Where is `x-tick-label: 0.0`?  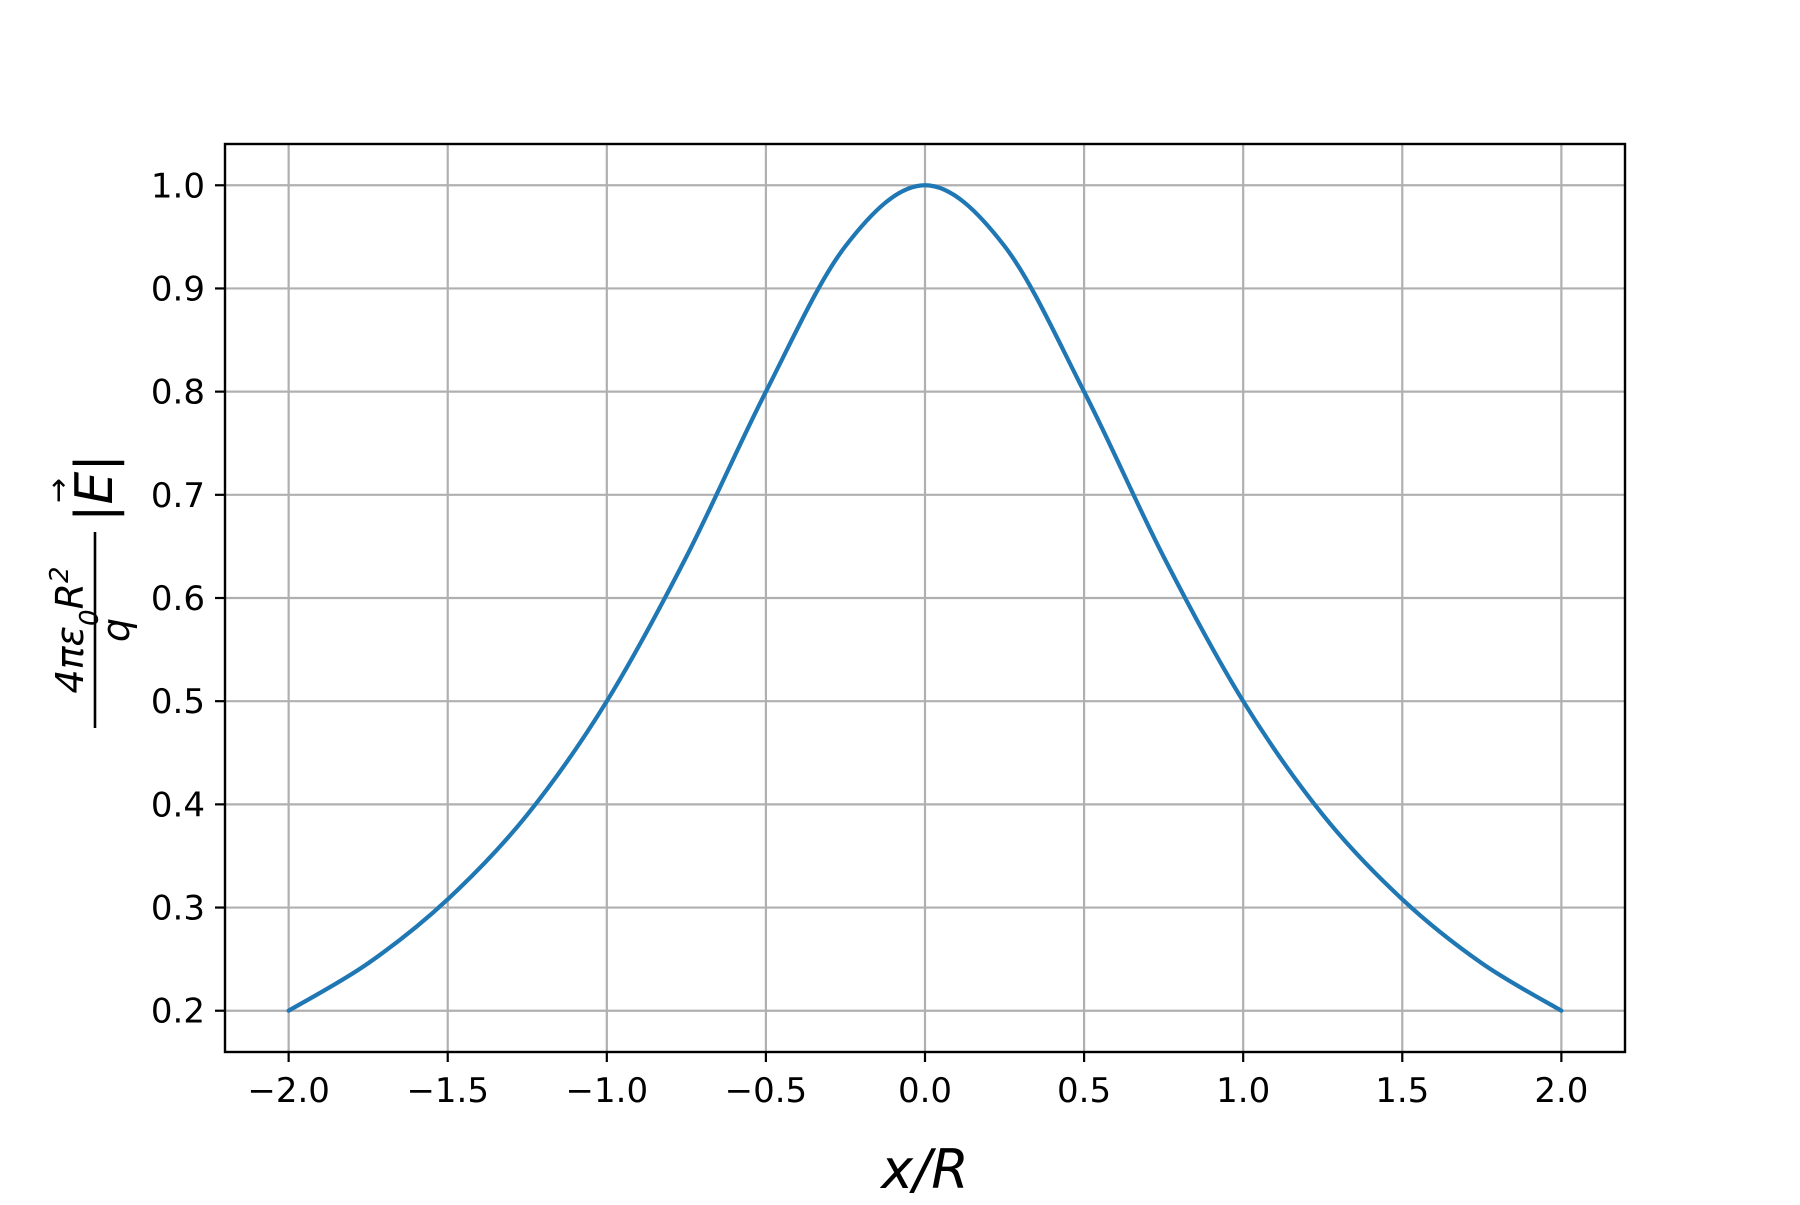
x-tick-label: 0.0 is located at coordinates (925, 1091).